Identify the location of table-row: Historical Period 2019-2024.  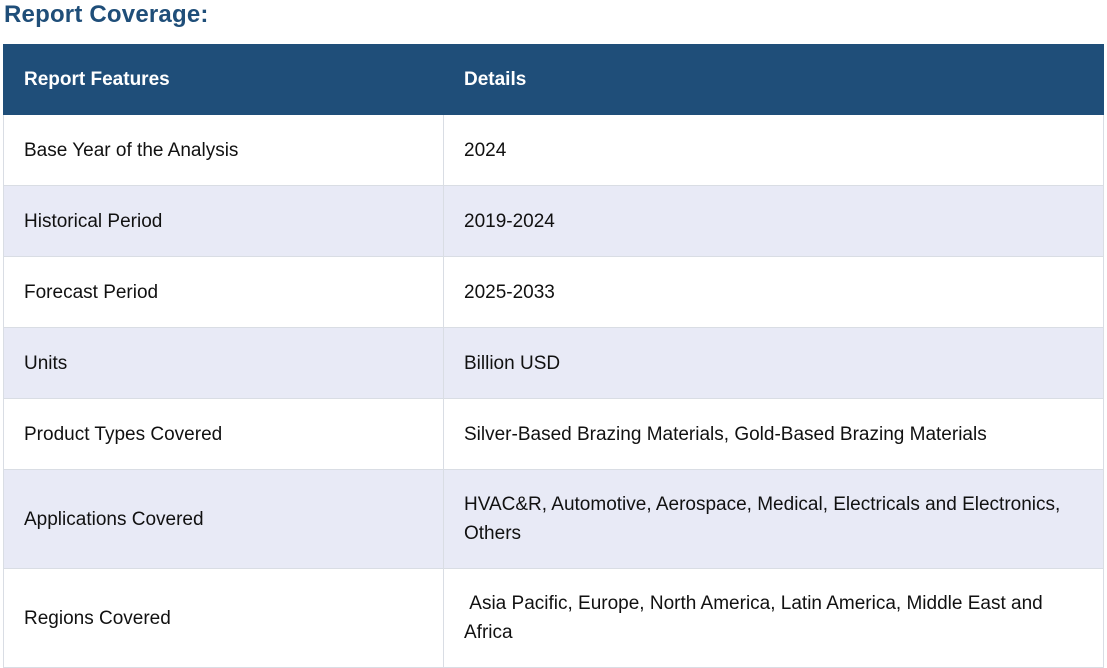
(553, 221).